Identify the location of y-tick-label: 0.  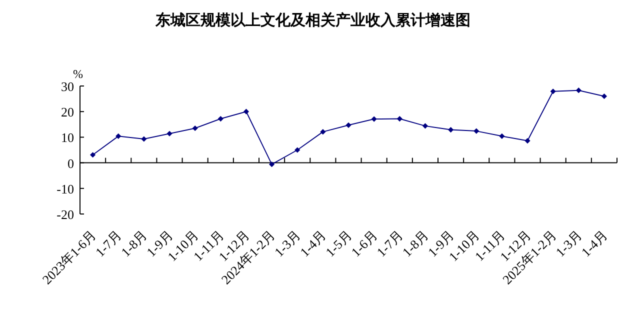
(71, 163).